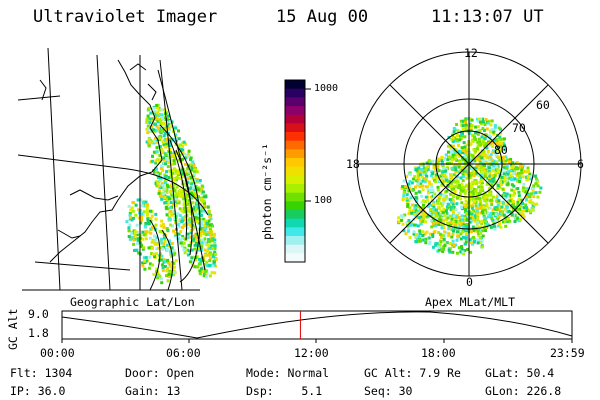 This screenshot has height=400, width=600. Describe the element at coordinates (388, 391) in the screenshot. I see `status-seq: Seq: 30` at that location.